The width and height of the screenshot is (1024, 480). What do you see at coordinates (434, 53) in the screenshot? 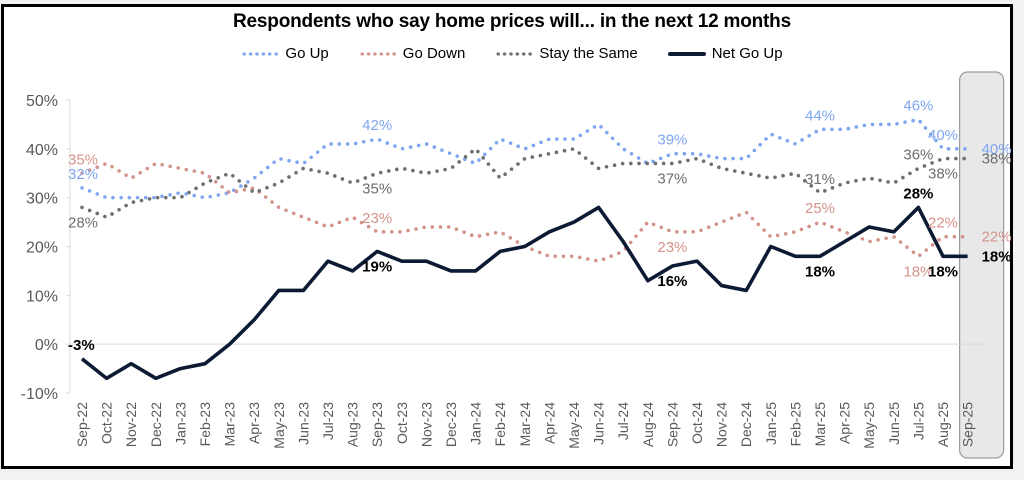
I see `legend-label: Go Down` at bounding box center [434, 53].